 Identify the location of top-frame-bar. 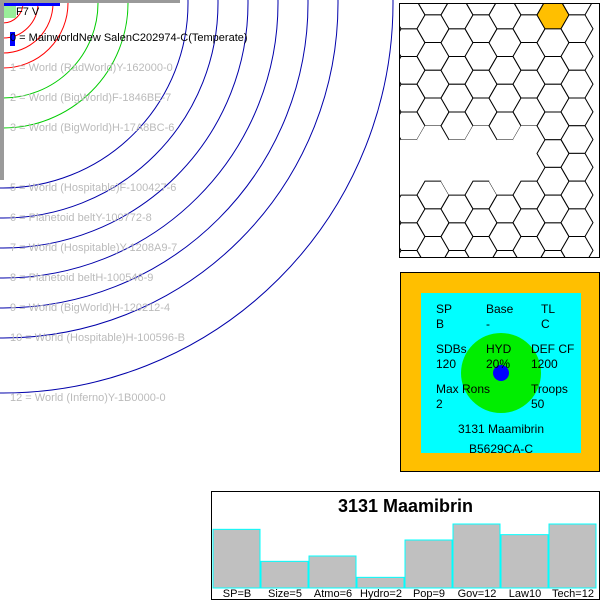
(90, 1).